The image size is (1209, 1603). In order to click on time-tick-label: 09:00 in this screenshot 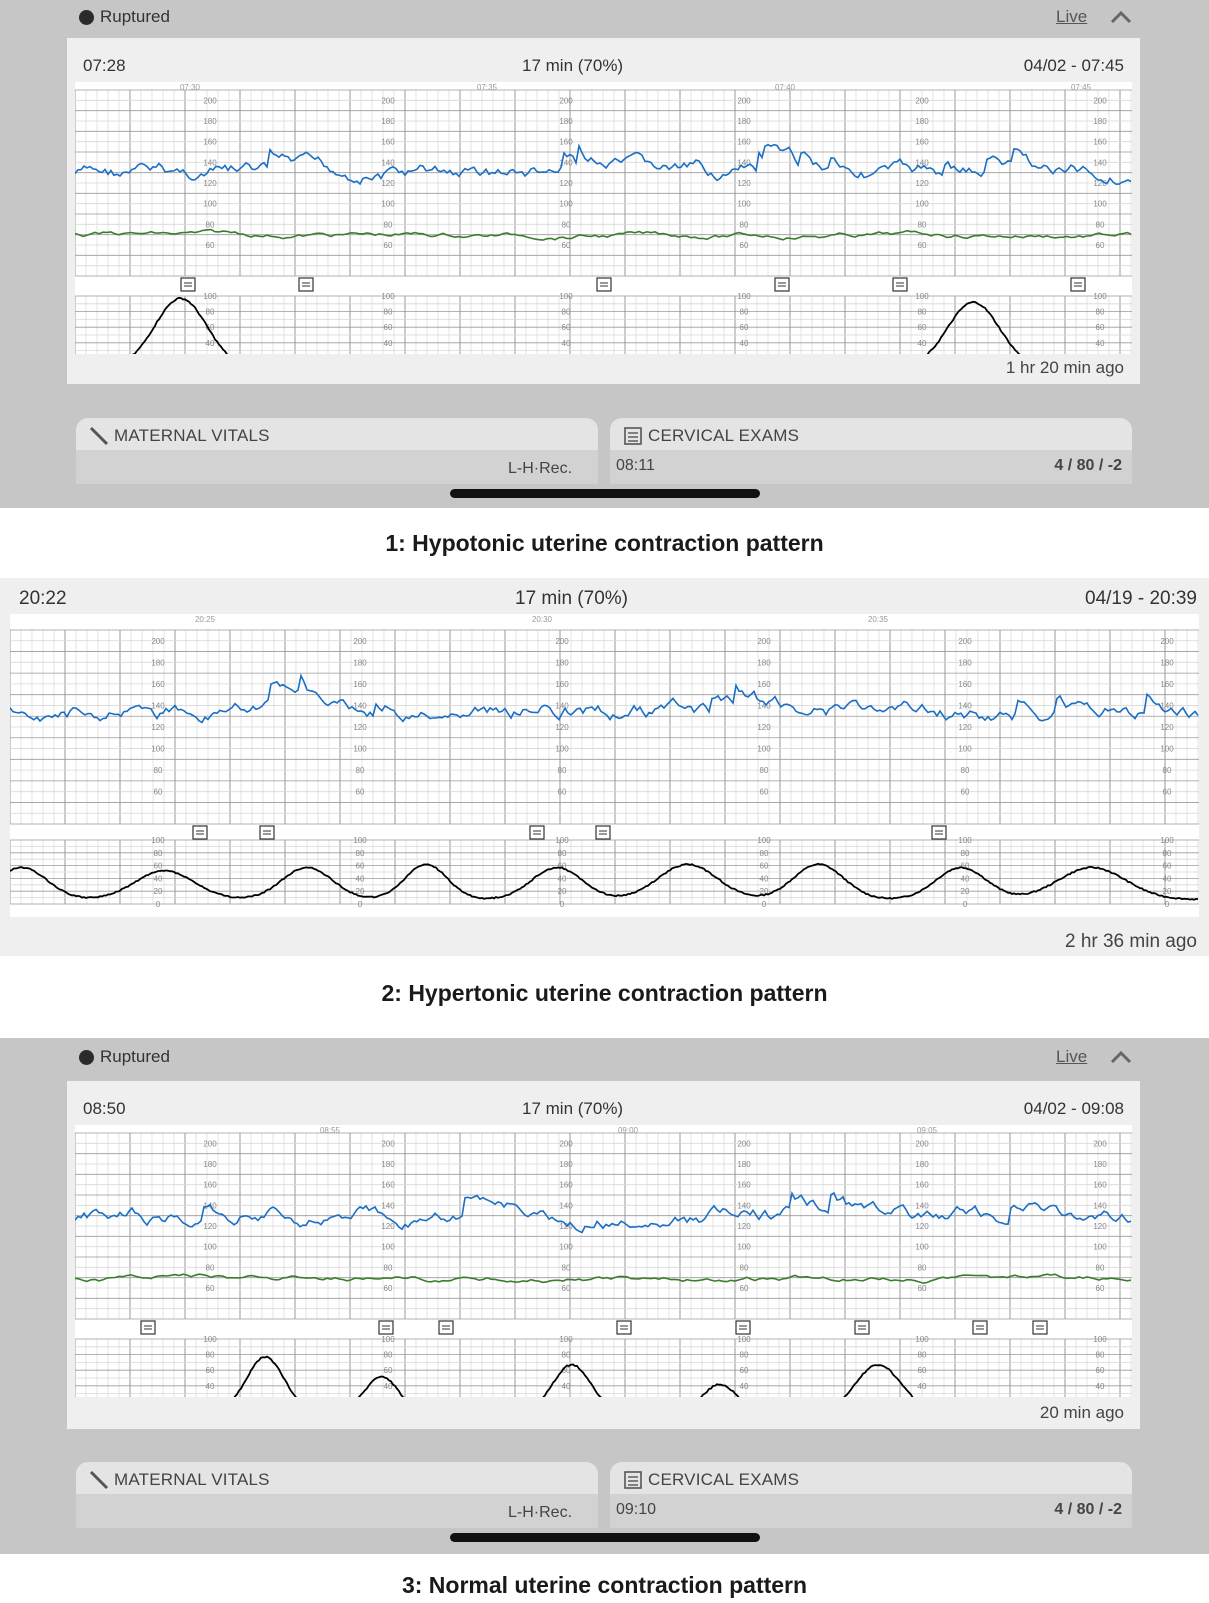, I will do `click(628, 1130)`.